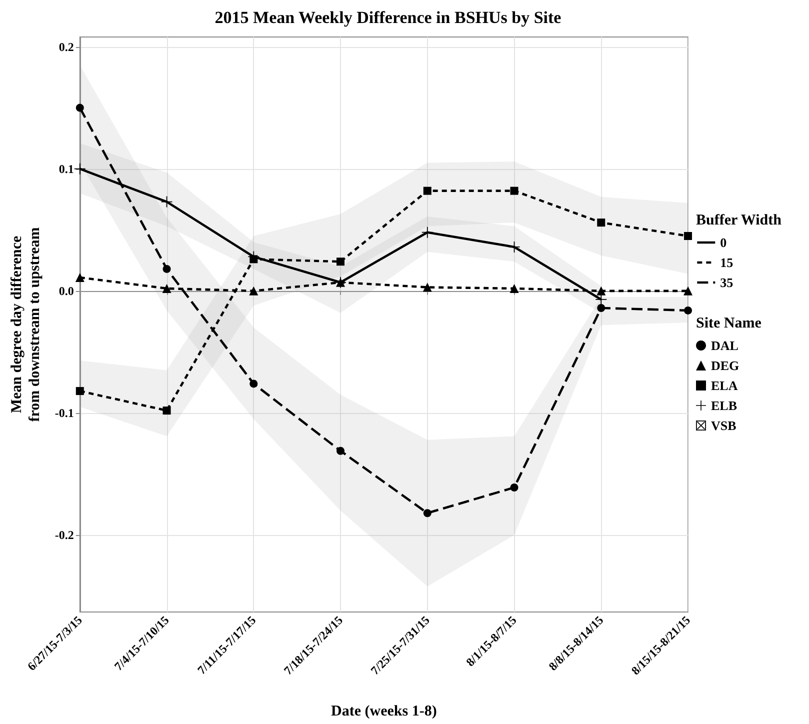 This screenshot has height=724, width=809. Describe the element at coordinates (66, 169) in the screenshot. I see `y-tick-label: 0.1` at that location.